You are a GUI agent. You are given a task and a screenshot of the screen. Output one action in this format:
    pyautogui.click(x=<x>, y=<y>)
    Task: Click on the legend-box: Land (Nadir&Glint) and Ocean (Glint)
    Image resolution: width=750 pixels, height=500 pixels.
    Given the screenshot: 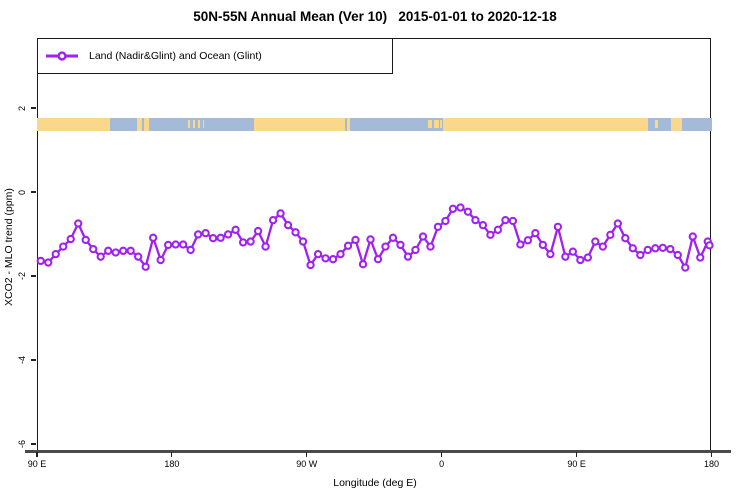 What is the action you would take?
    pyautogui.click(x=215, y=56)
    